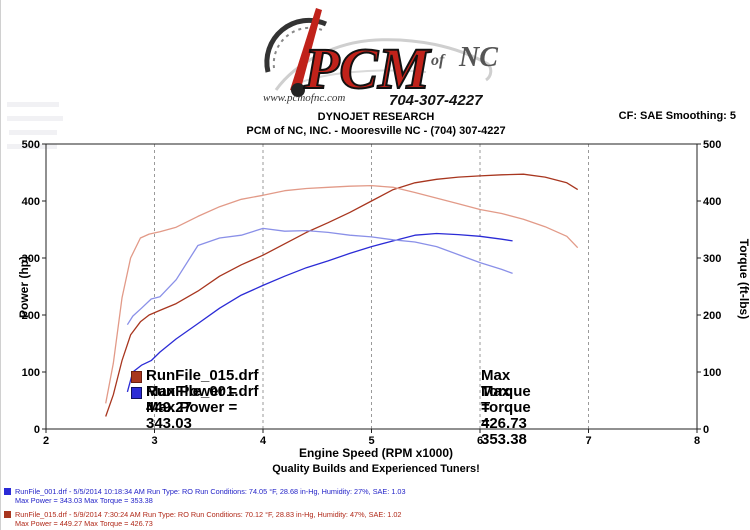 This screenshot has height=530, width=750. What do you see at coordinates (478, 57) in the screenshot?
I see `logo-nc-text: NC` at bounding box center [478, 57].